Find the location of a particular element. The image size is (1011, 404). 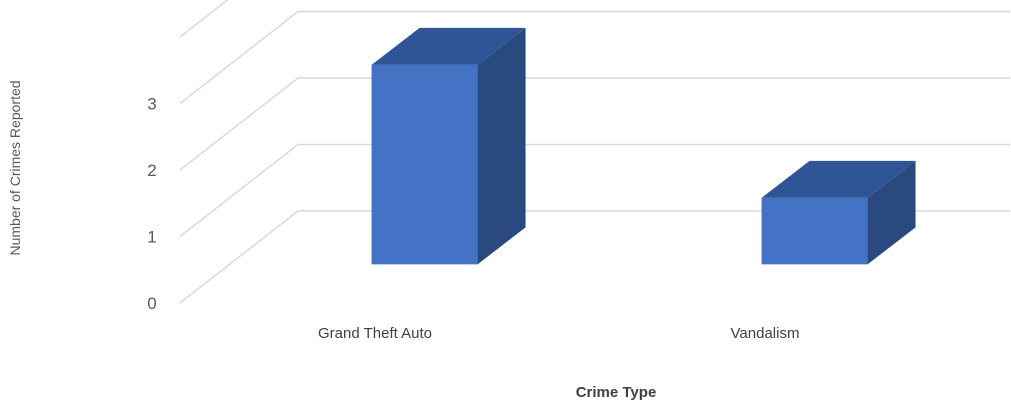

x-axis-categories: Grand Theft Auto Vandalism is located at coordinates (558, 333).